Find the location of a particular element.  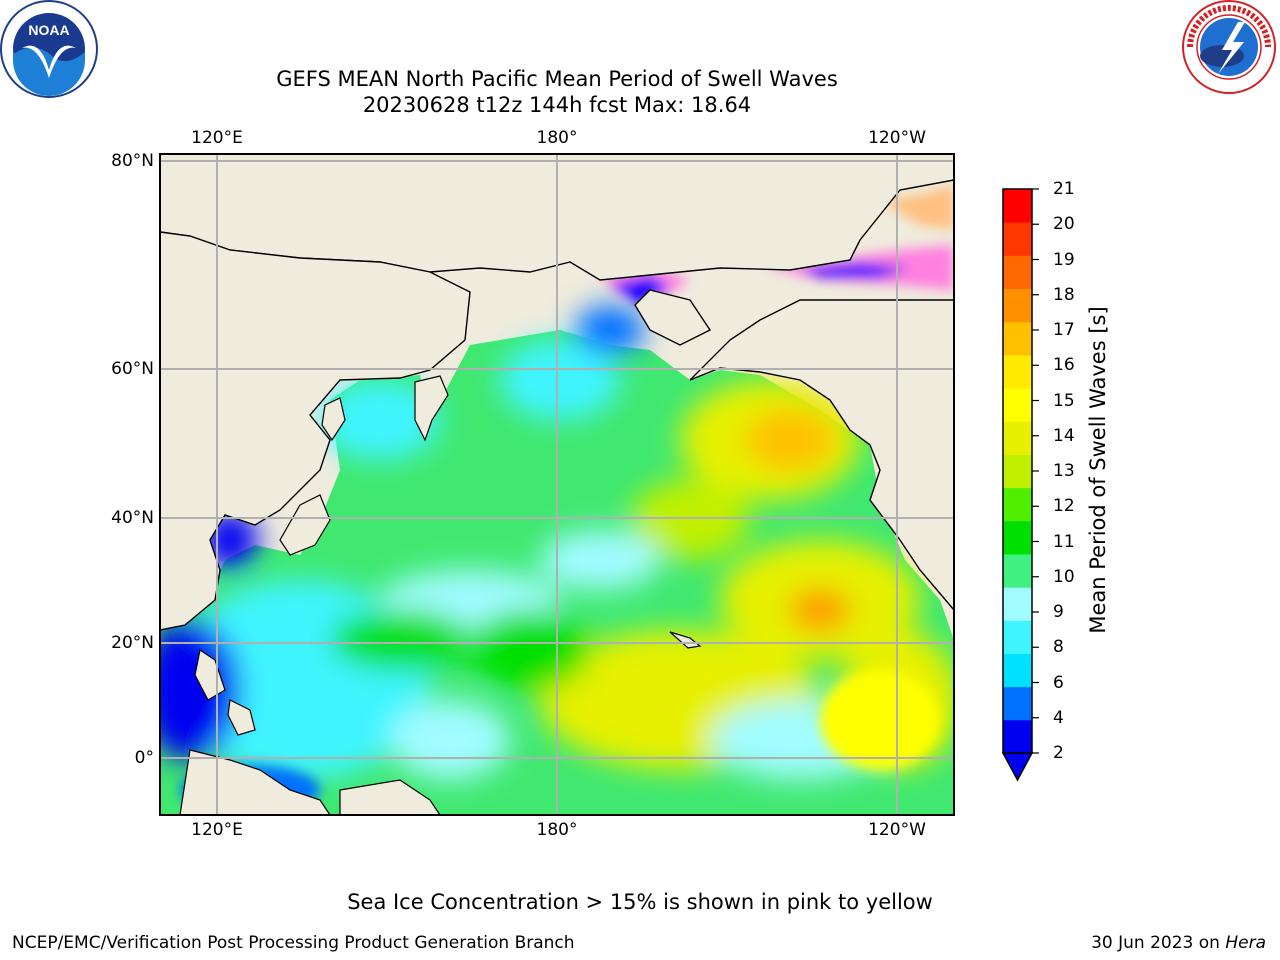

colorbar-tick-label: 21 is located at coordinates (1064, 189).